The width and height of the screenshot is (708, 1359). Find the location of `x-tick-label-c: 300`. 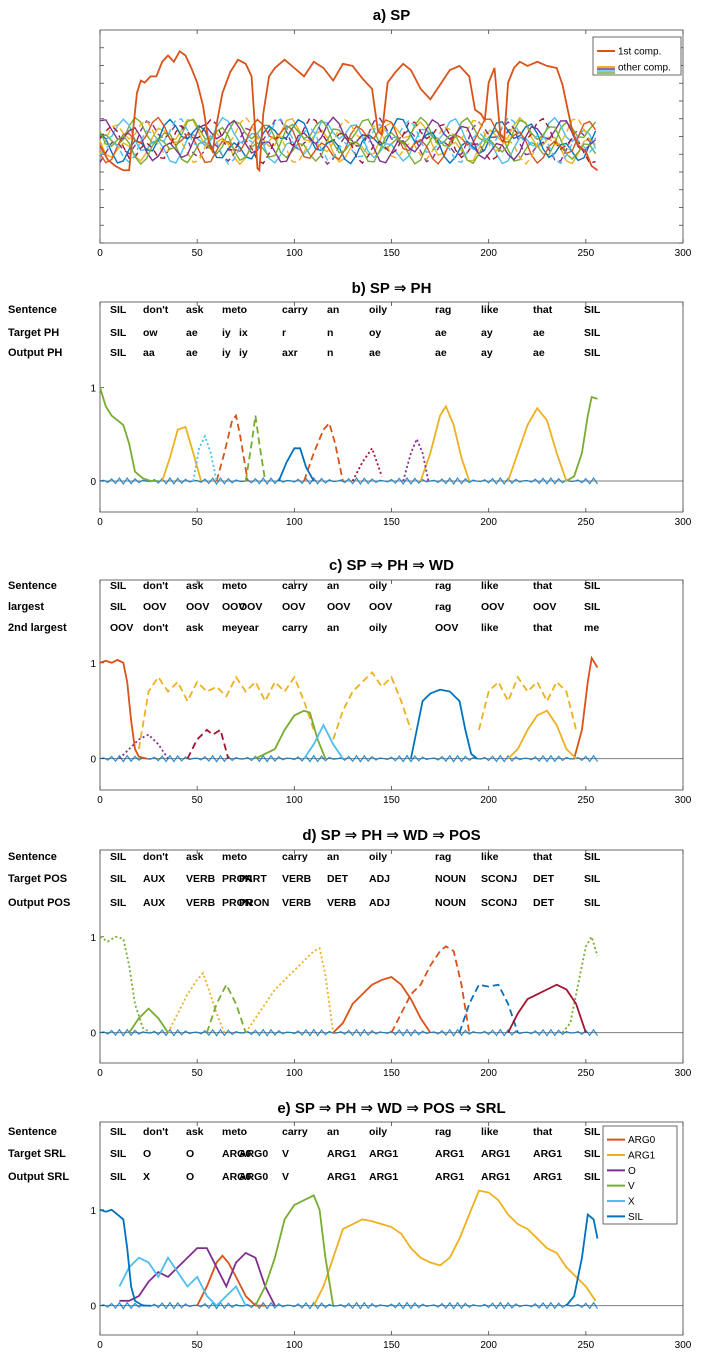

x-tick-label-c: 300 is located at coordinates (683, 800).